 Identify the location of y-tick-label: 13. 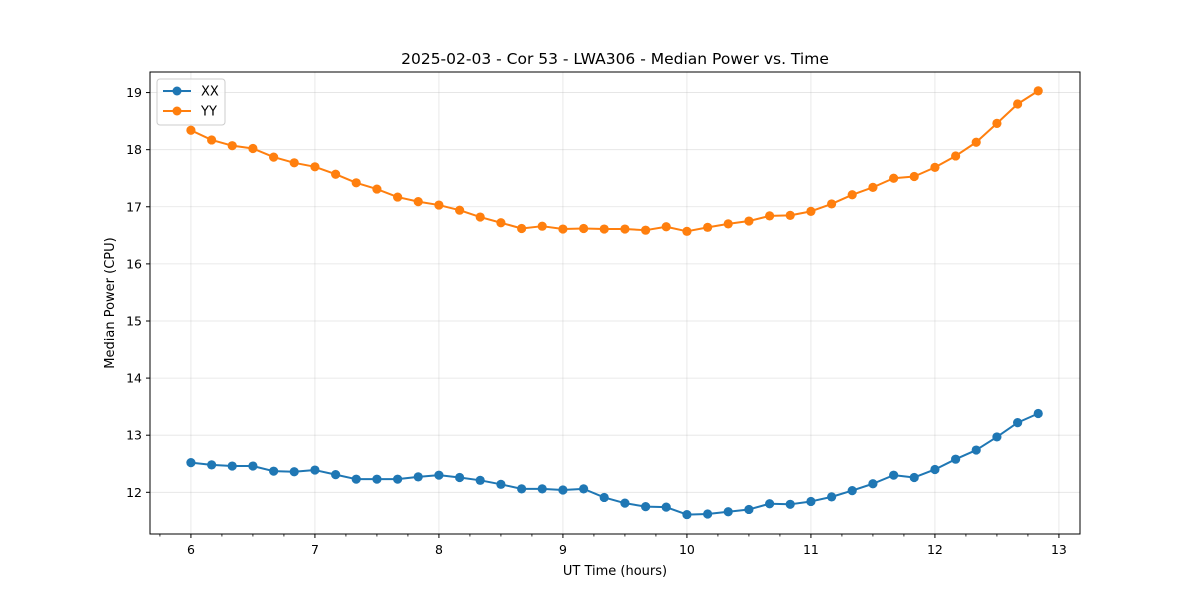
(134, 435).